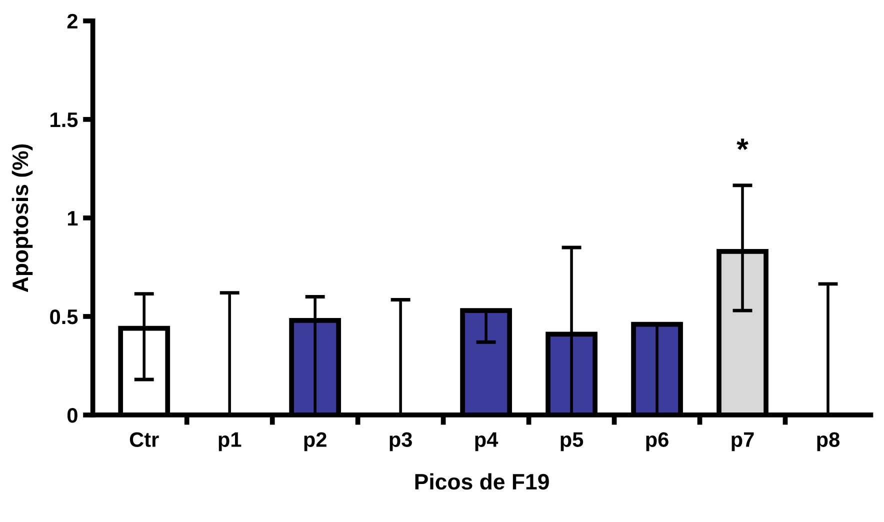  What do you see at coordinates (64, 316) in the screenshot?
I see `y-tick-label: 0.5` at bounding box center [64, 316].